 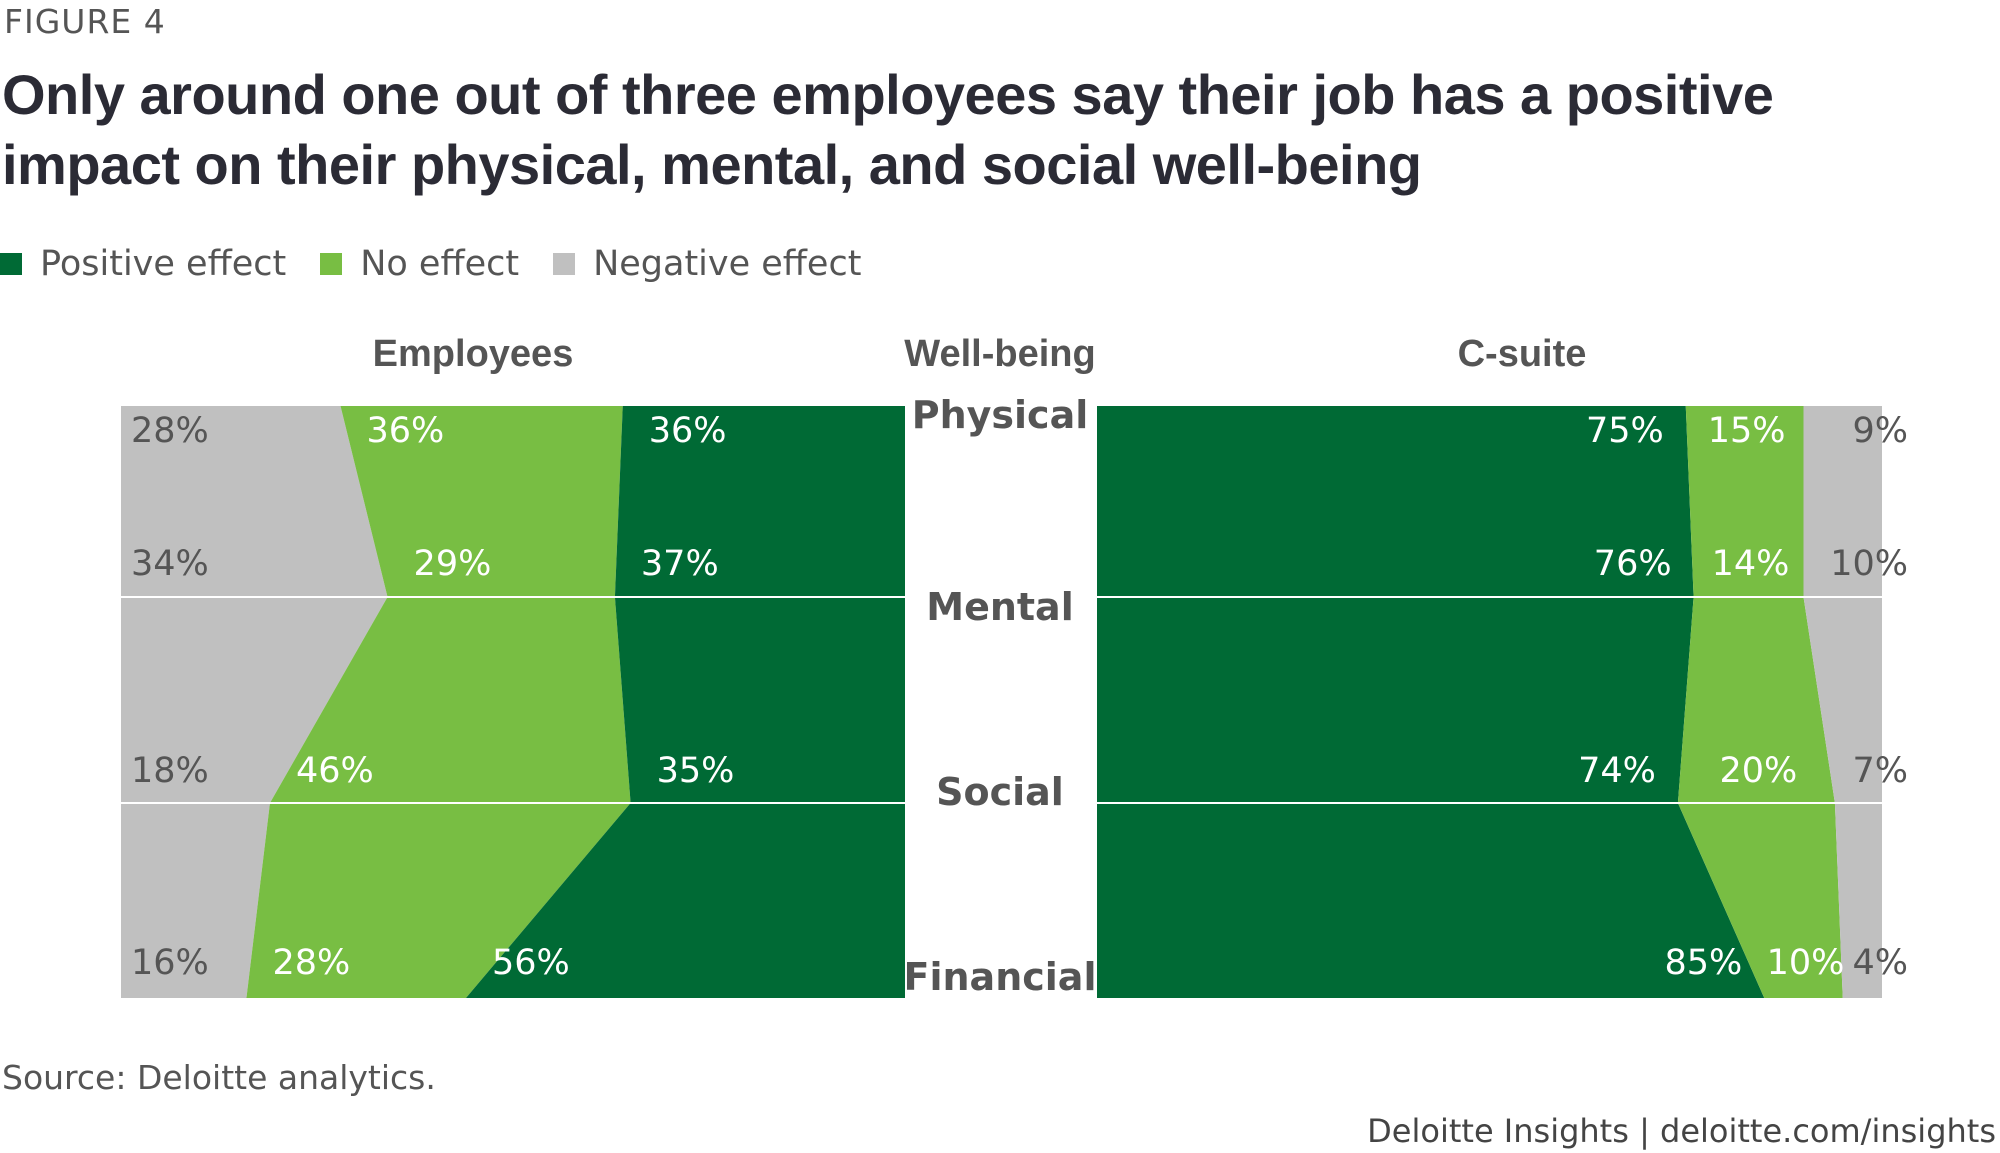 What do you see at coordinates (1880, 771) in the screenshot?
I see `c-suite-negative-label: 7%` at bounding box center [1880, 771].